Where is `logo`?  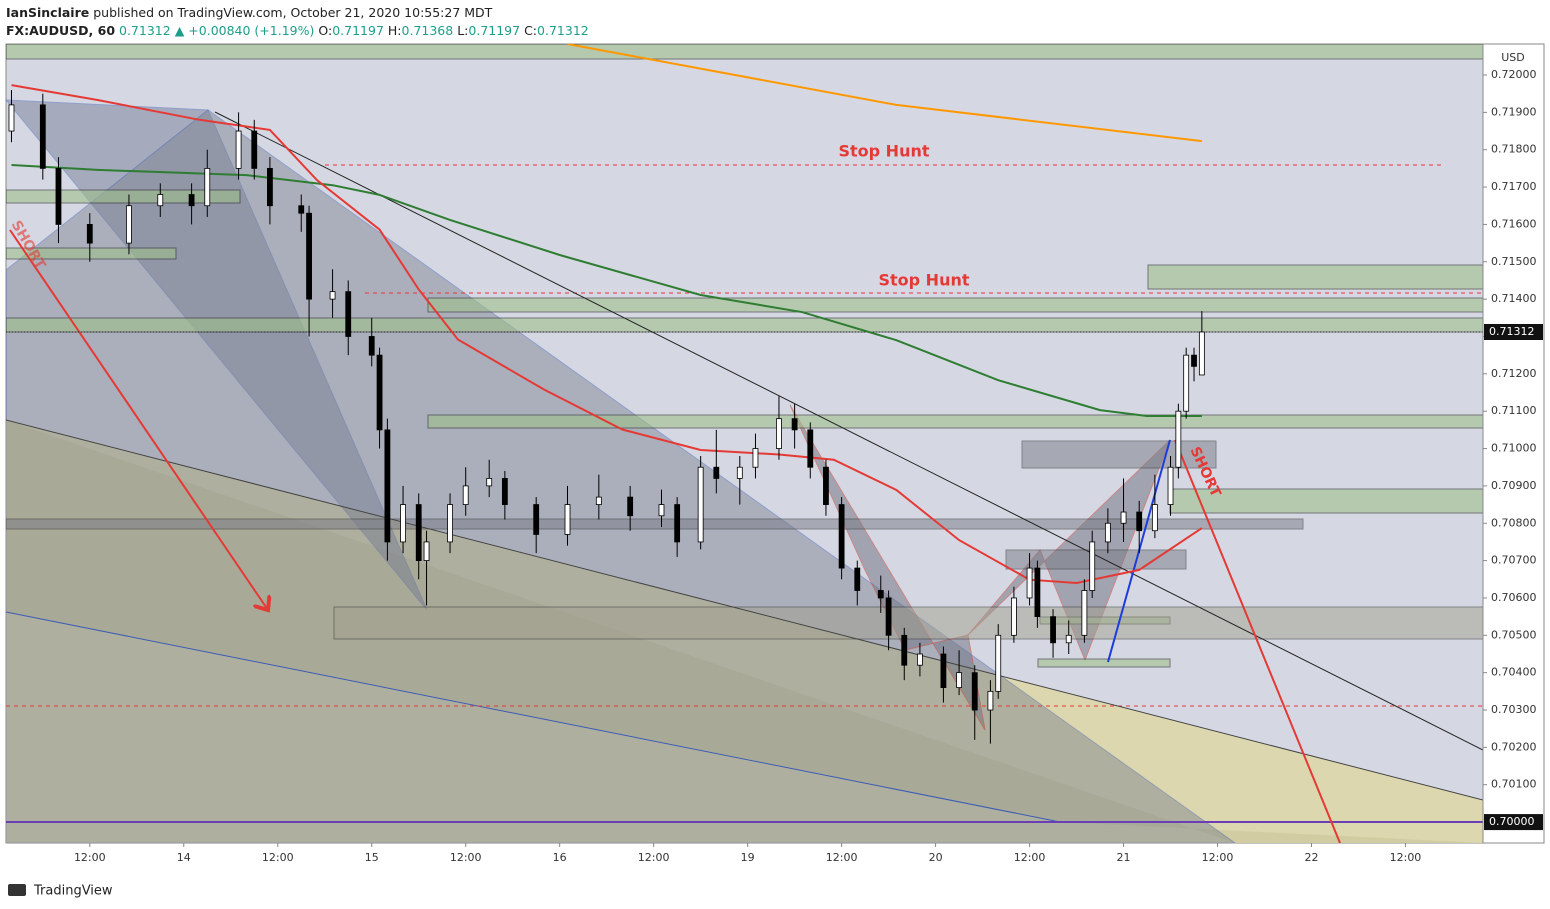
logo is located at coordinates (17, 890).